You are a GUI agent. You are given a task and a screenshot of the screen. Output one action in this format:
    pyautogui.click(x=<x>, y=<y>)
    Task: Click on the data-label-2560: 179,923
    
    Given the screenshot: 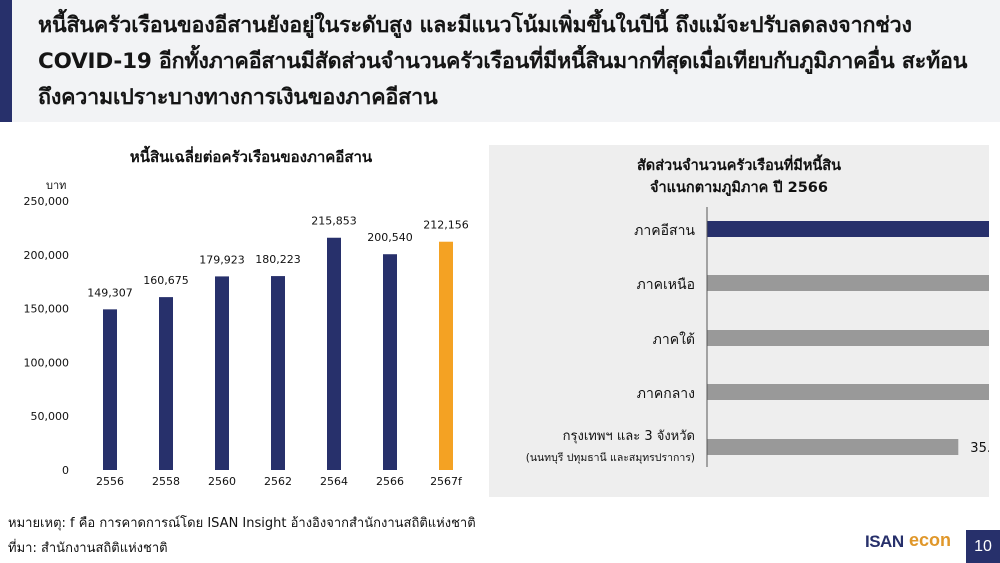 What is the action you would take?
    pyautogui.click(x=222, y=259)
    